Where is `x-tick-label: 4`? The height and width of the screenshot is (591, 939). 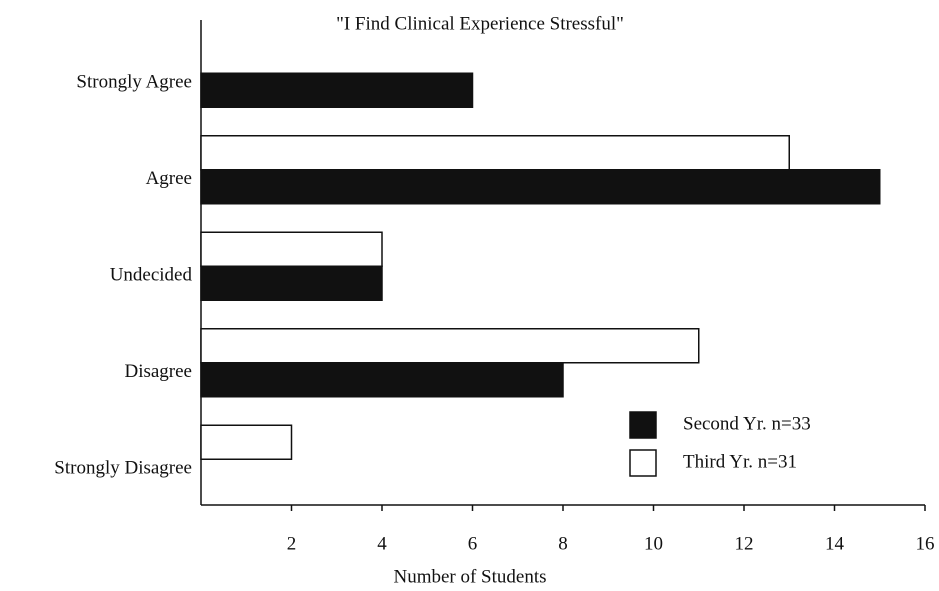
x-tick-label: 4 is located at coordinates (382, 543).